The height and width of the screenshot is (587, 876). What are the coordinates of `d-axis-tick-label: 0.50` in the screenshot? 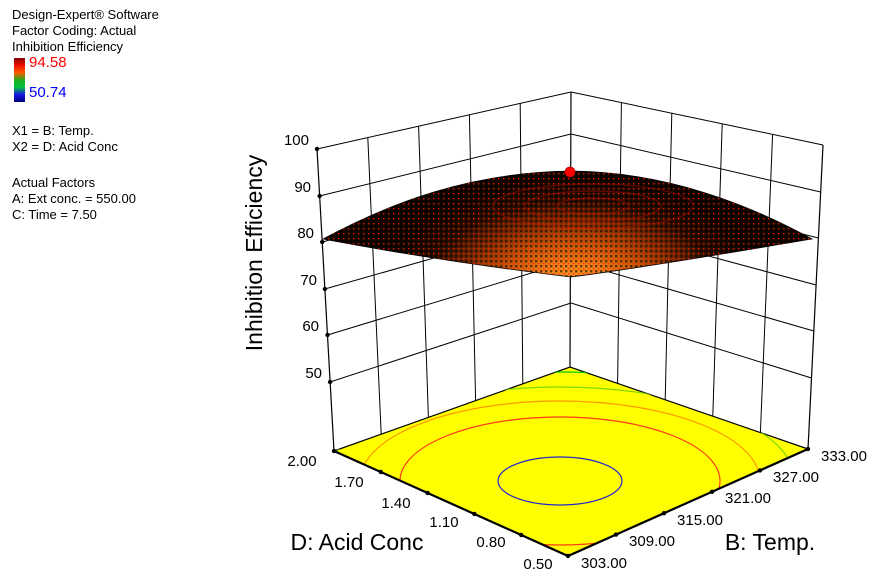 It's located at (537, 564).